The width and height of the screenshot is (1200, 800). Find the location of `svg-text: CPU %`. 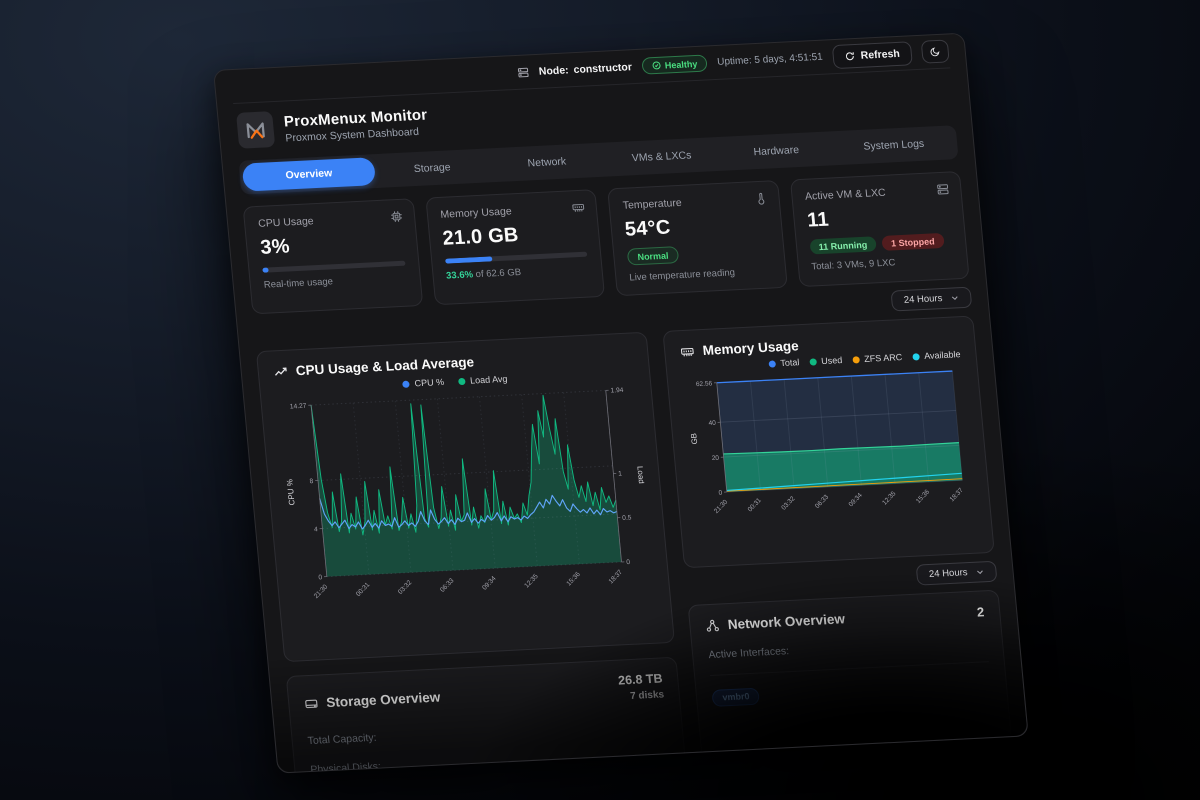

svg-text: CPU % is located at coordinates (290, 492).